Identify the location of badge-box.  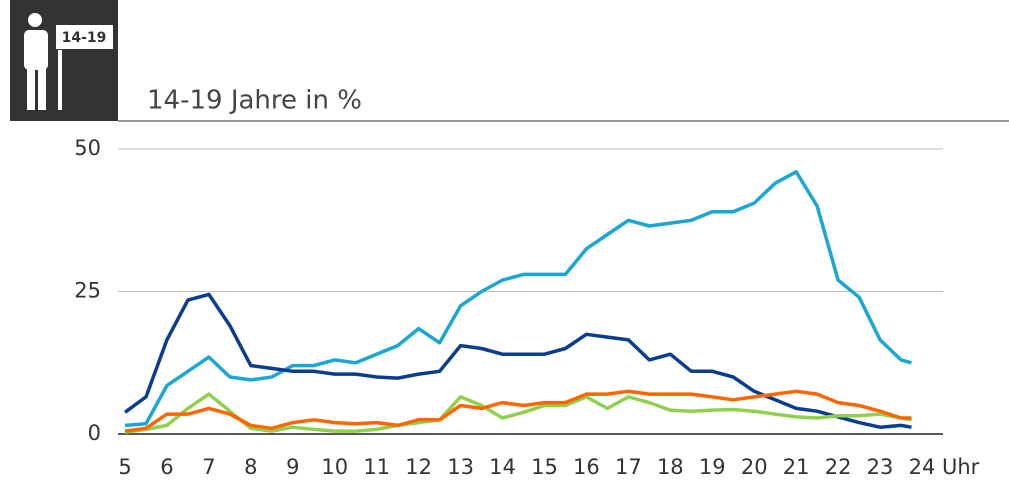
(84, 37).